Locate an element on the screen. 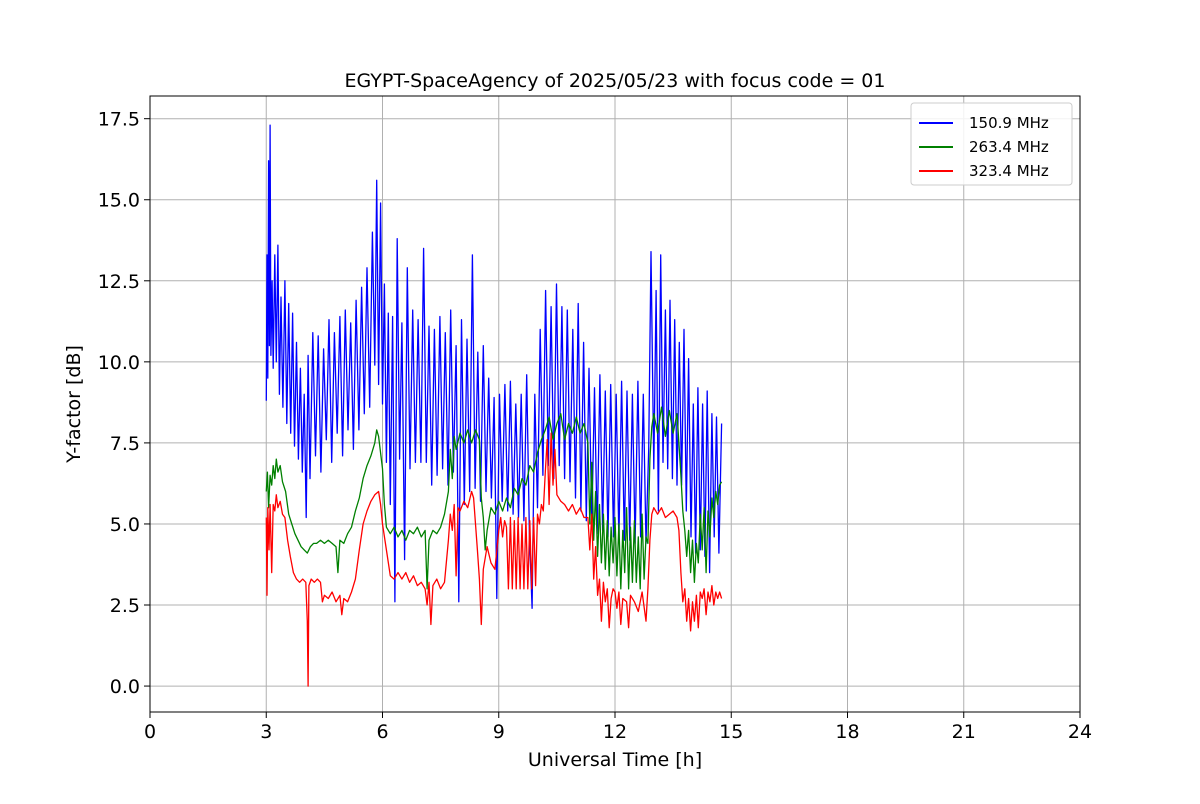 This screenshot has height=804, width=1200. y-axis-label: Y-factor [dB] is located at coordinates (74, 404).